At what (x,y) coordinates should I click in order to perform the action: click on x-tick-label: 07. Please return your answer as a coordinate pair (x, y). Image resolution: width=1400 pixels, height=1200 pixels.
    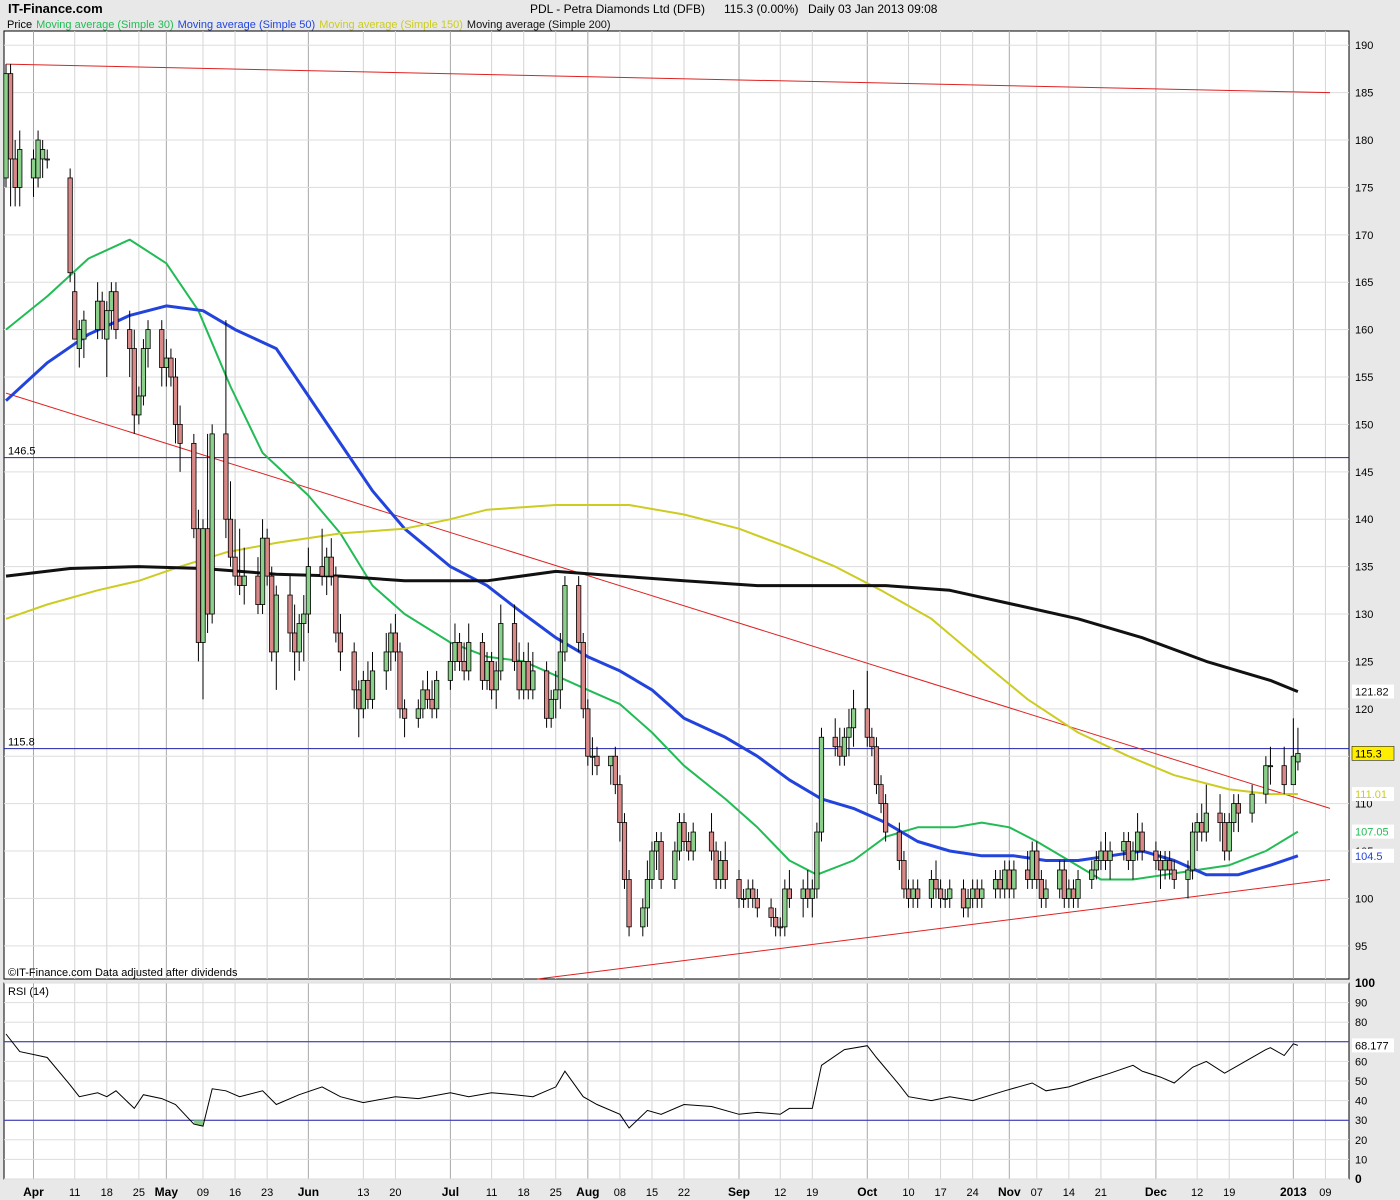
    Looking at the image, I should click on (1037, 1193).